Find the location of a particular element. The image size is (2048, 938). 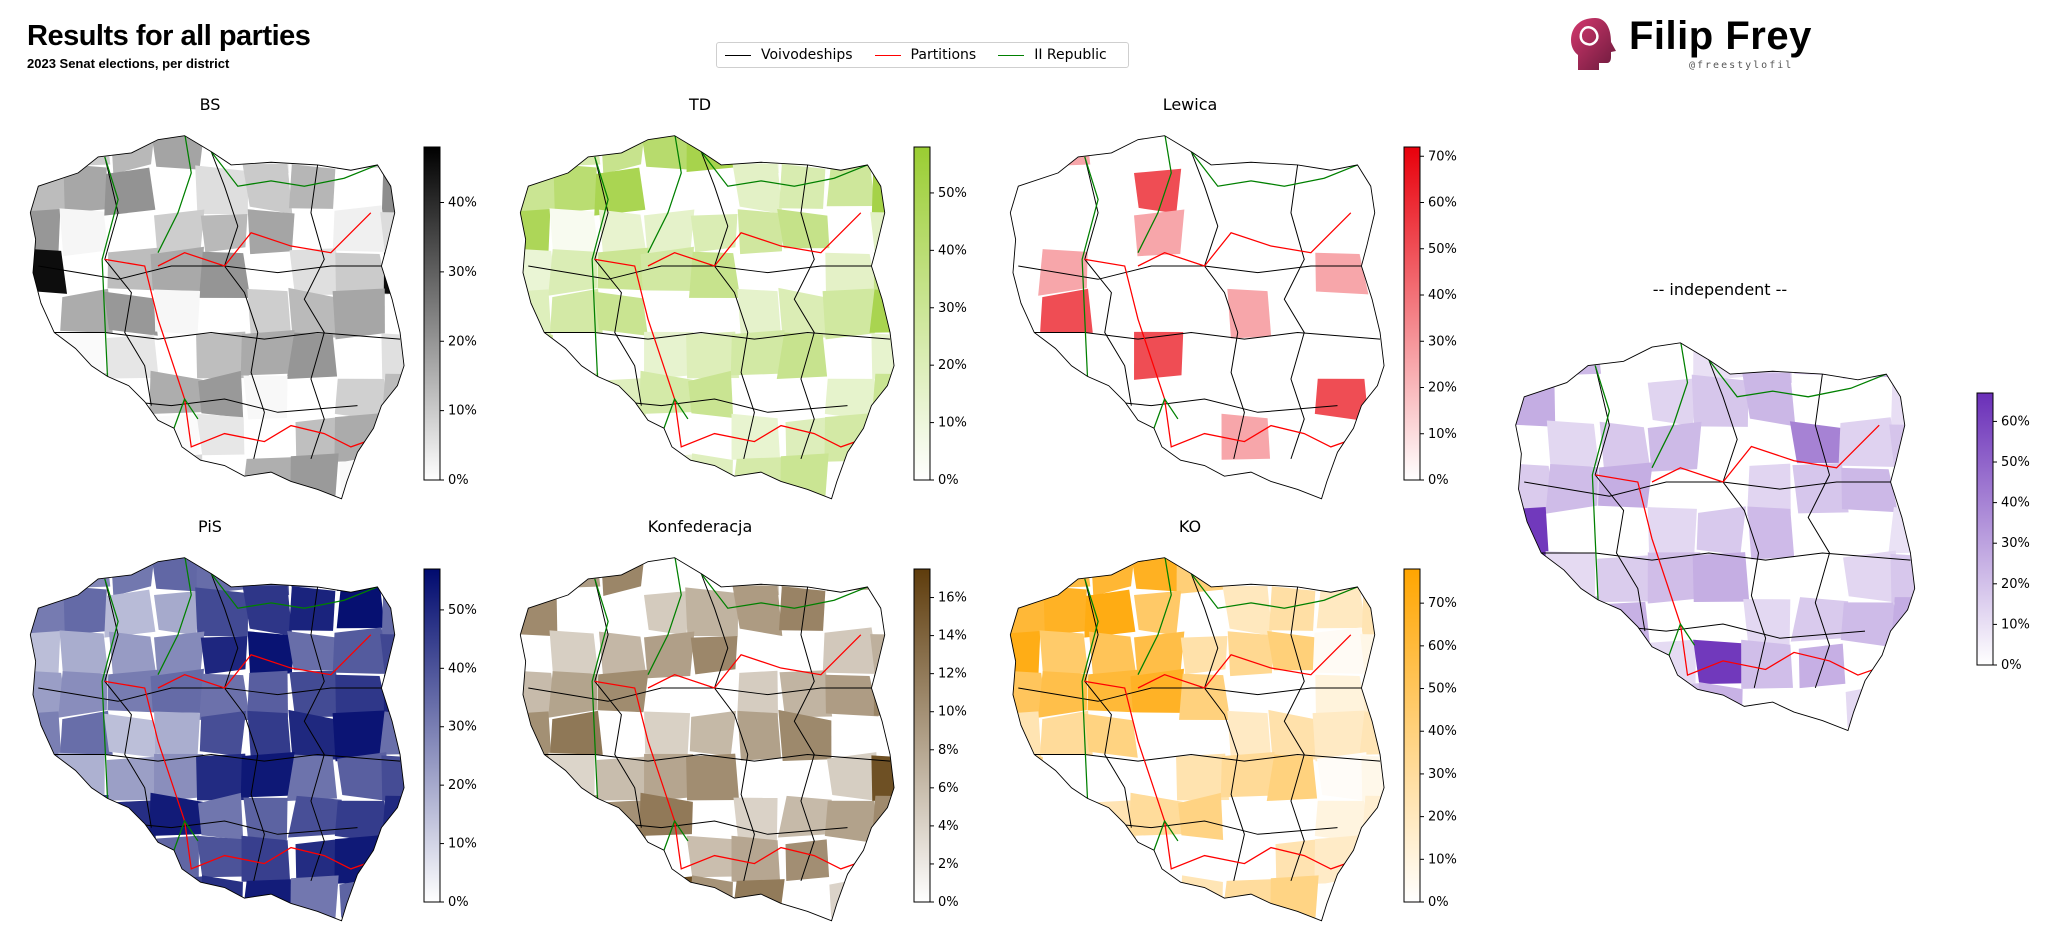

choropleth-map-ko is located at coordinates (1197, 739).